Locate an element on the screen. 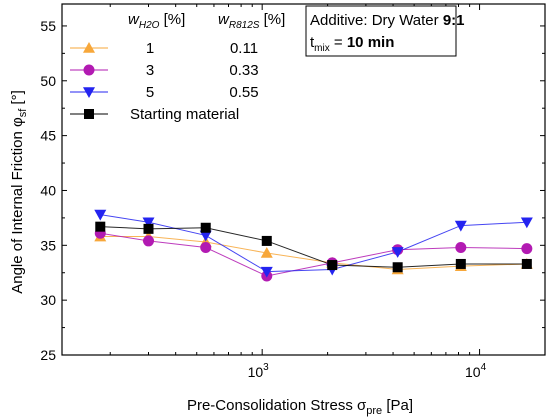 Image resolution: width=550 pixels, height=420 pixels. annotation-line1: Additive: Dry Water 9:1 is located at coordinates (387, 20).